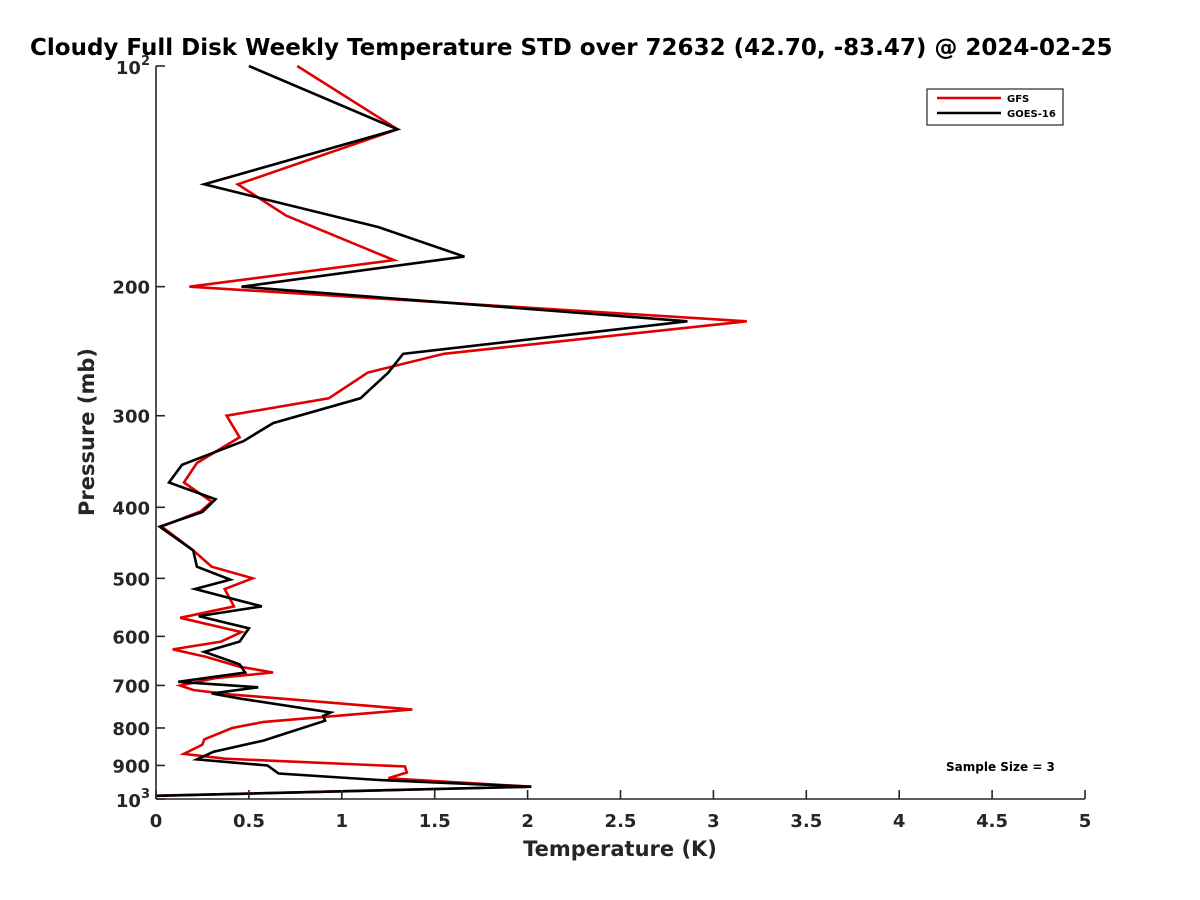 The width and height of the screenshot is (1200, 900). What do you see at coordinates (1031, 114) in the screenshot?
I see `legend-entry-label: GOES-16` at bounding box center [1031, 114].